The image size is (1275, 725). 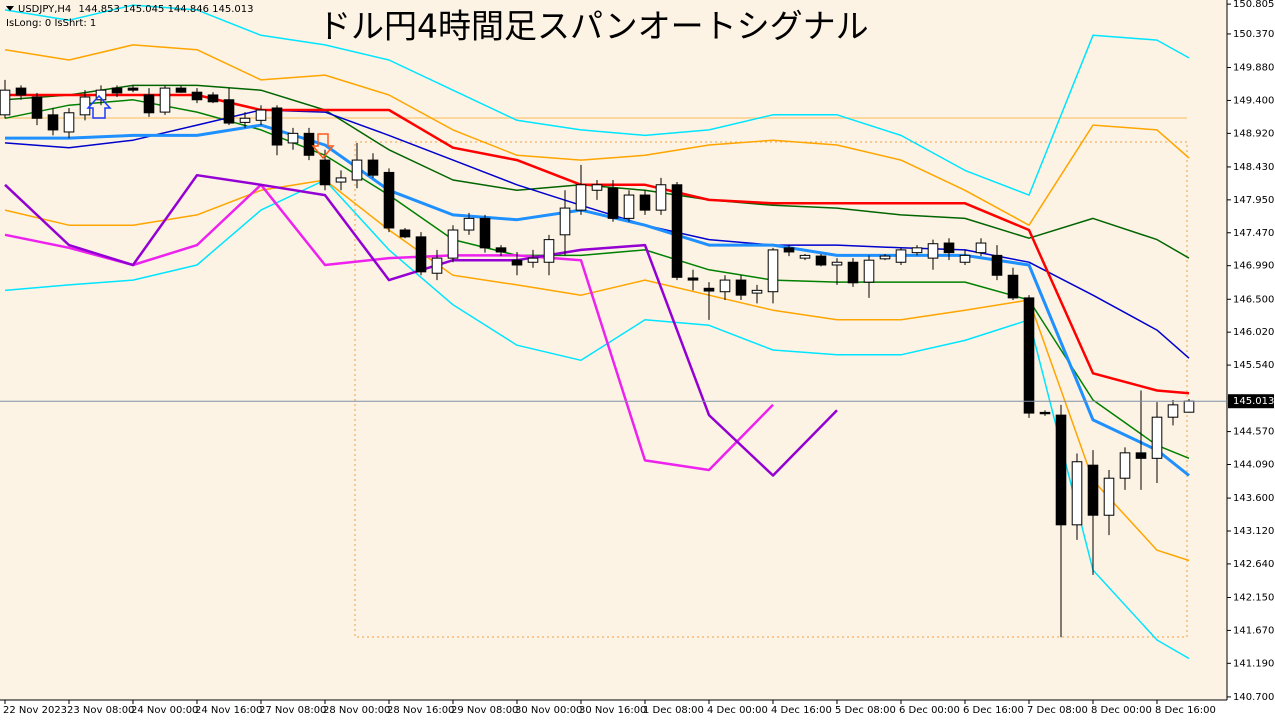 What do you see at coordinates (1253, 299) in the screenshot?
I see `y-tick-label: 146.500` at bounding box center [1253, 299].